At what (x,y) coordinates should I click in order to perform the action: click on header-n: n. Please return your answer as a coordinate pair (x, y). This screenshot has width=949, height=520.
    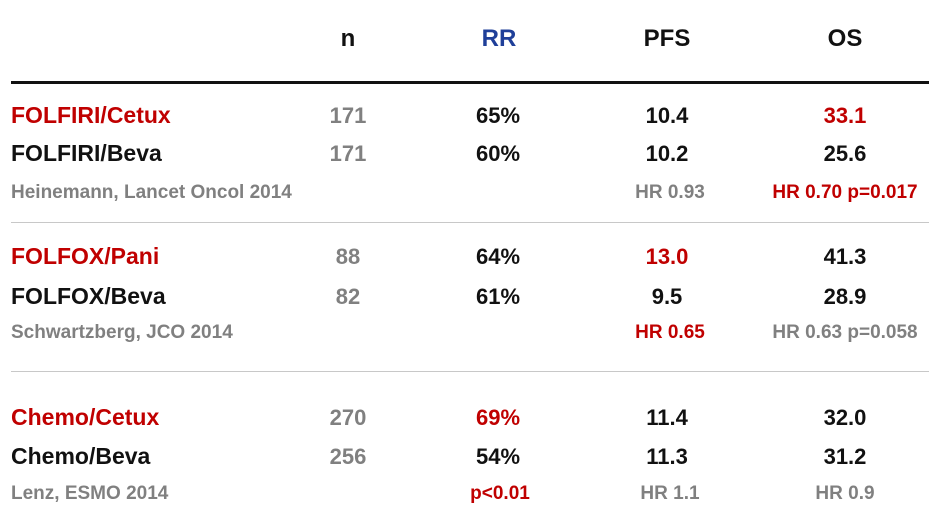
    Looking at the image, I should click on (348, 38).